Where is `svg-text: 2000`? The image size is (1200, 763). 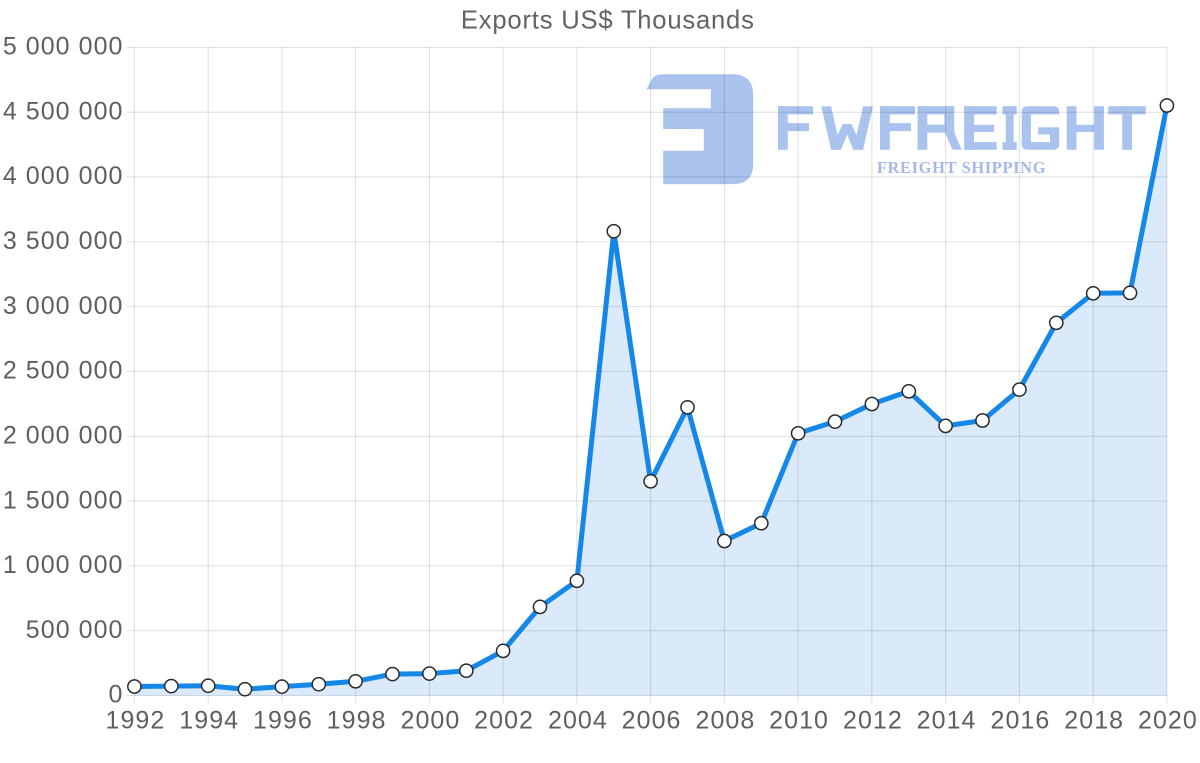
svg-text: 2000 is located at coordinates (430, 721).